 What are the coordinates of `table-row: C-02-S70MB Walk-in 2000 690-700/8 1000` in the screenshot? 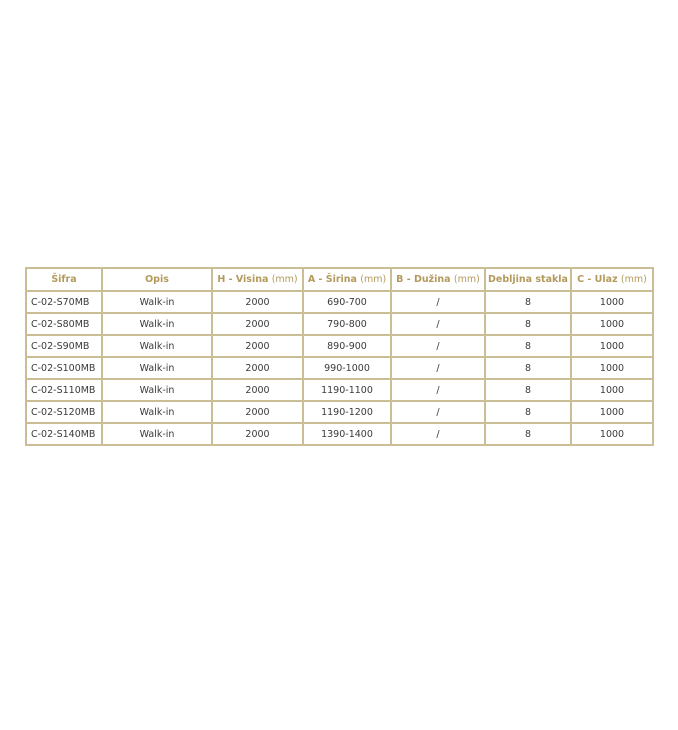 It's located at (339, 302).